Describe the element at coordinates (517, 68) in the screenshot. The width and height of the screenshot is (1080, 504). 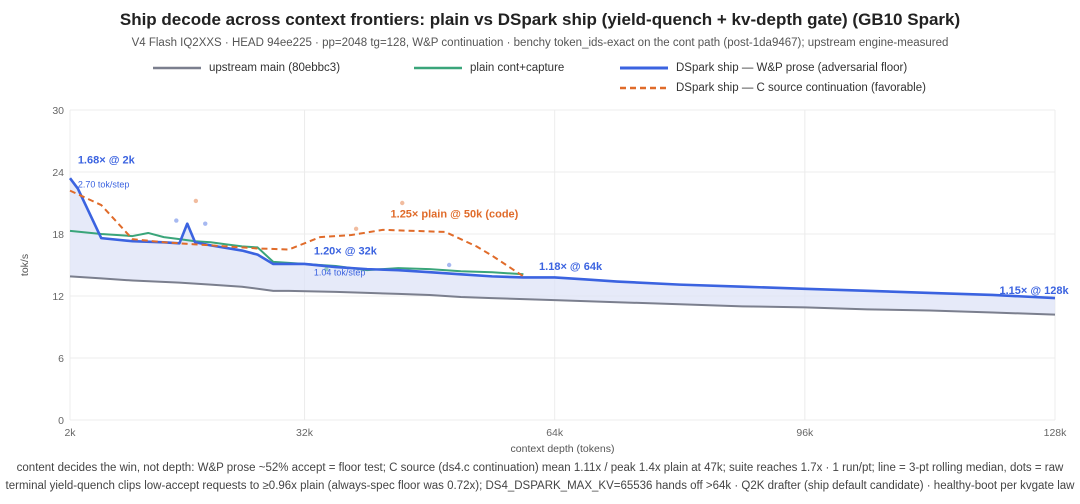
I see `legend-label-plain: plain cont+capture` at that location.